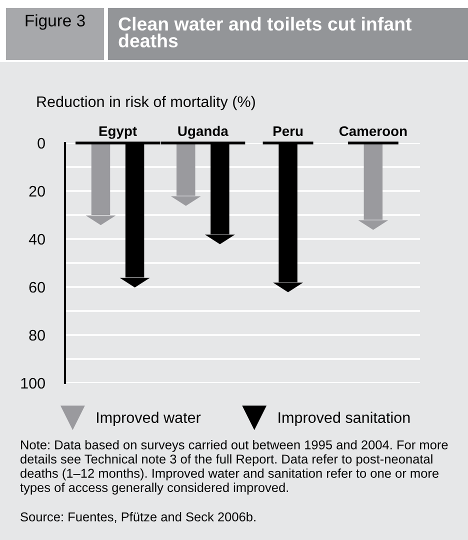  I want to click on chart-title: Clean water and toilets cut infant deaths, so click(265, 32).